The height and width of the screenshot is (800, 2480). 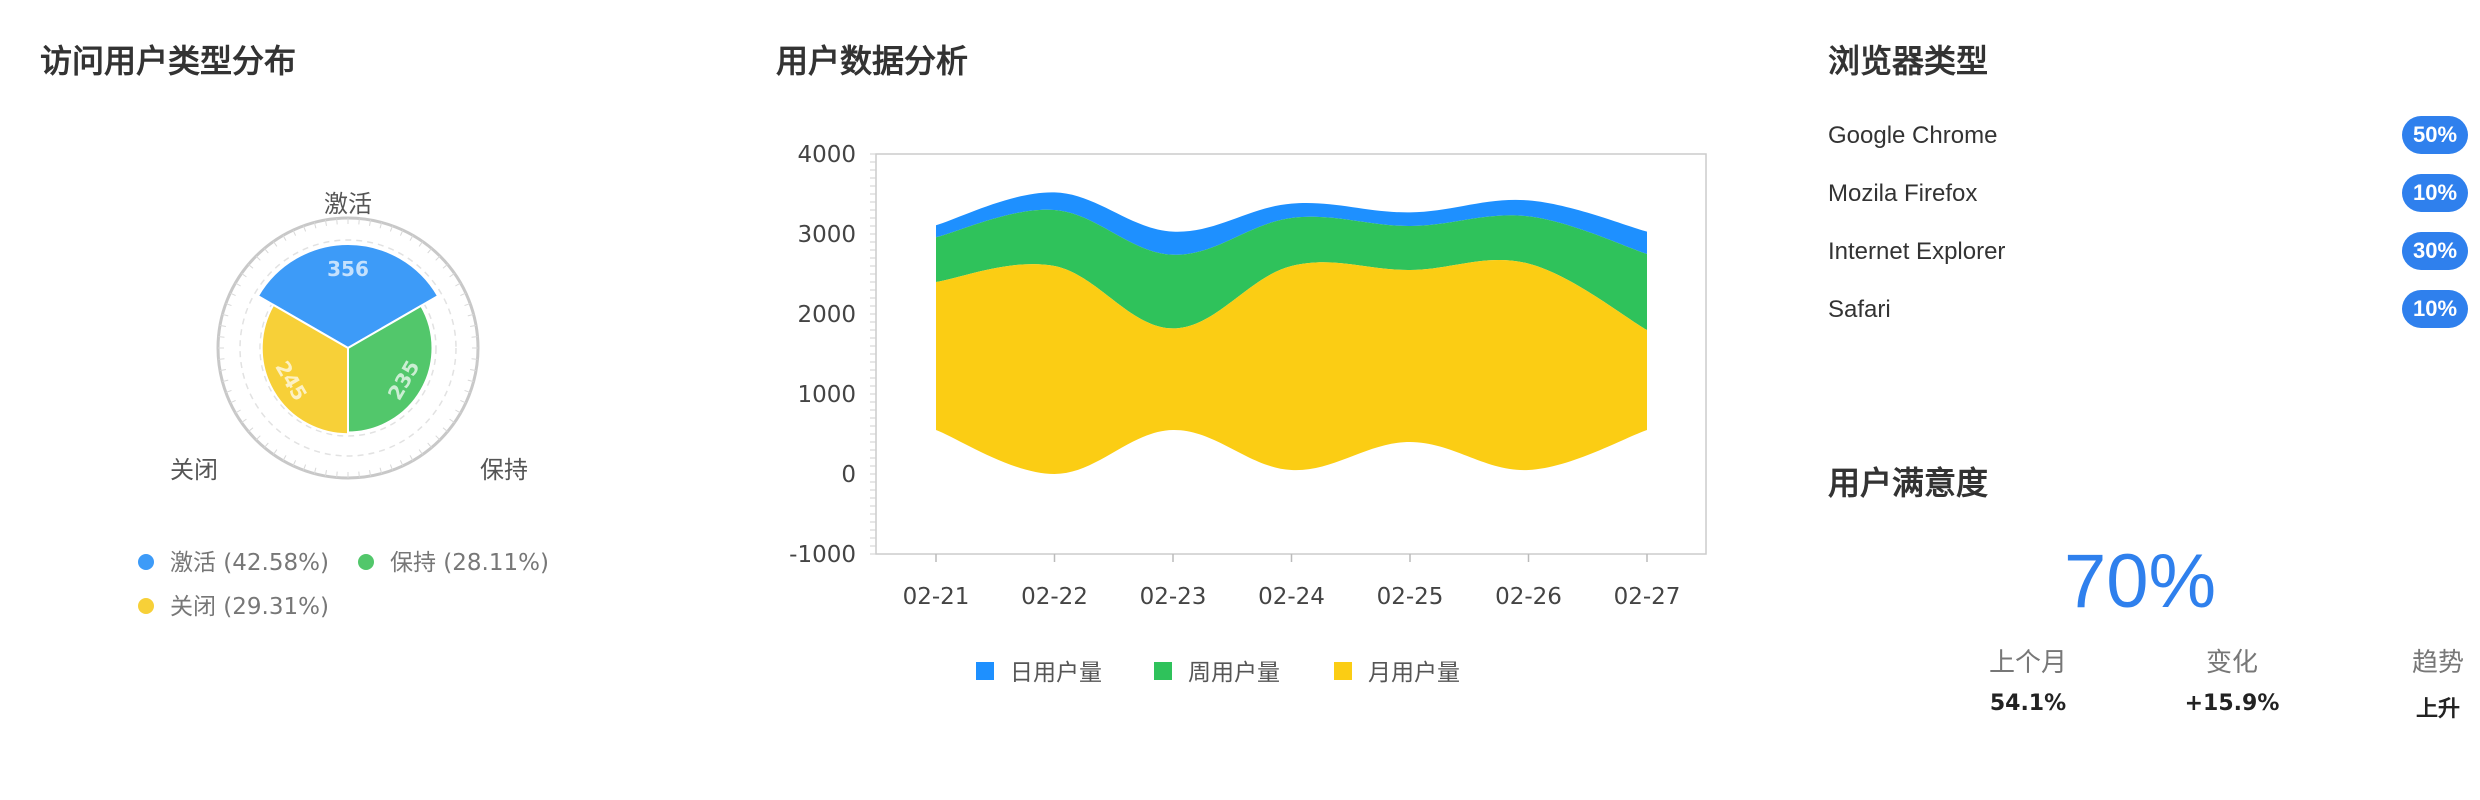 I want to click on browser-percent-badge: 30%, so click(x=2435, y=251).